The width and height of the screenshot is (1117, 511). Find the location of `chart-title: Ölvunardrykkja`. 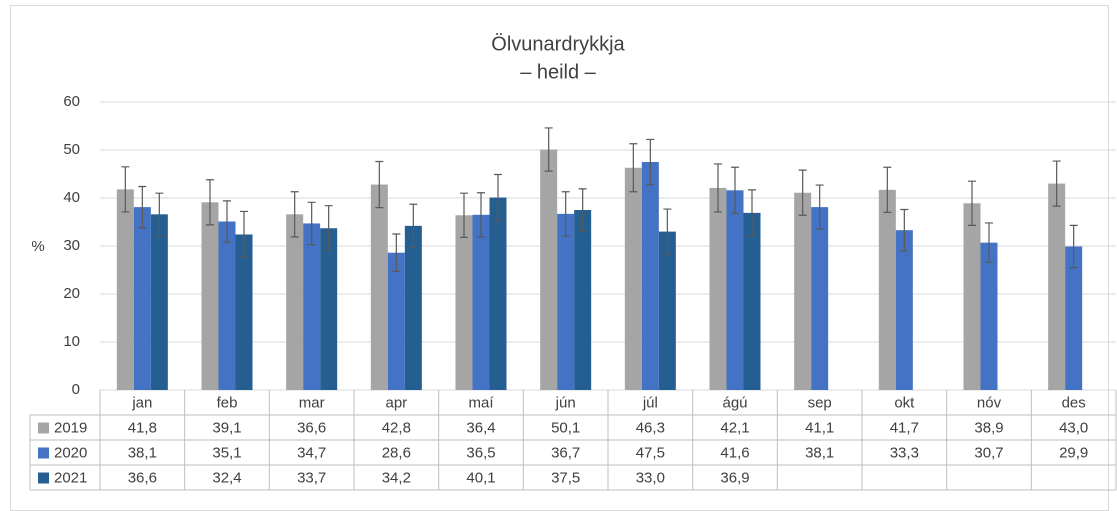

chart-title: Ölvunardrykkja is located at coordinates (558, 44).